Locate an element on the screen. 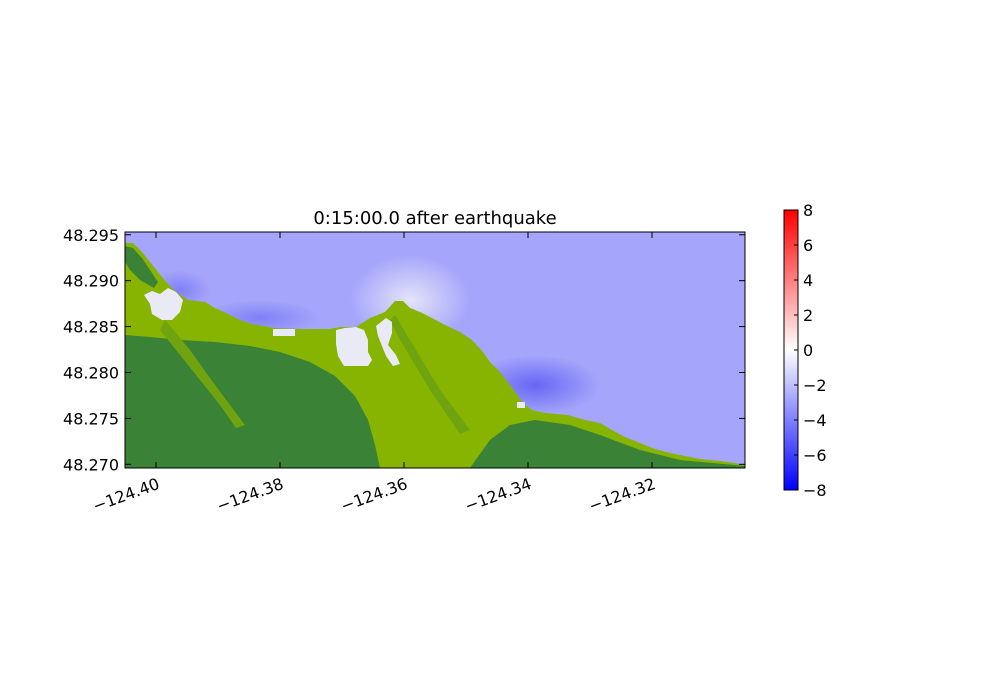 This screenshot has width=1000, height=700. y-tick-label: 48.275 is located at coordinates (91, 418).